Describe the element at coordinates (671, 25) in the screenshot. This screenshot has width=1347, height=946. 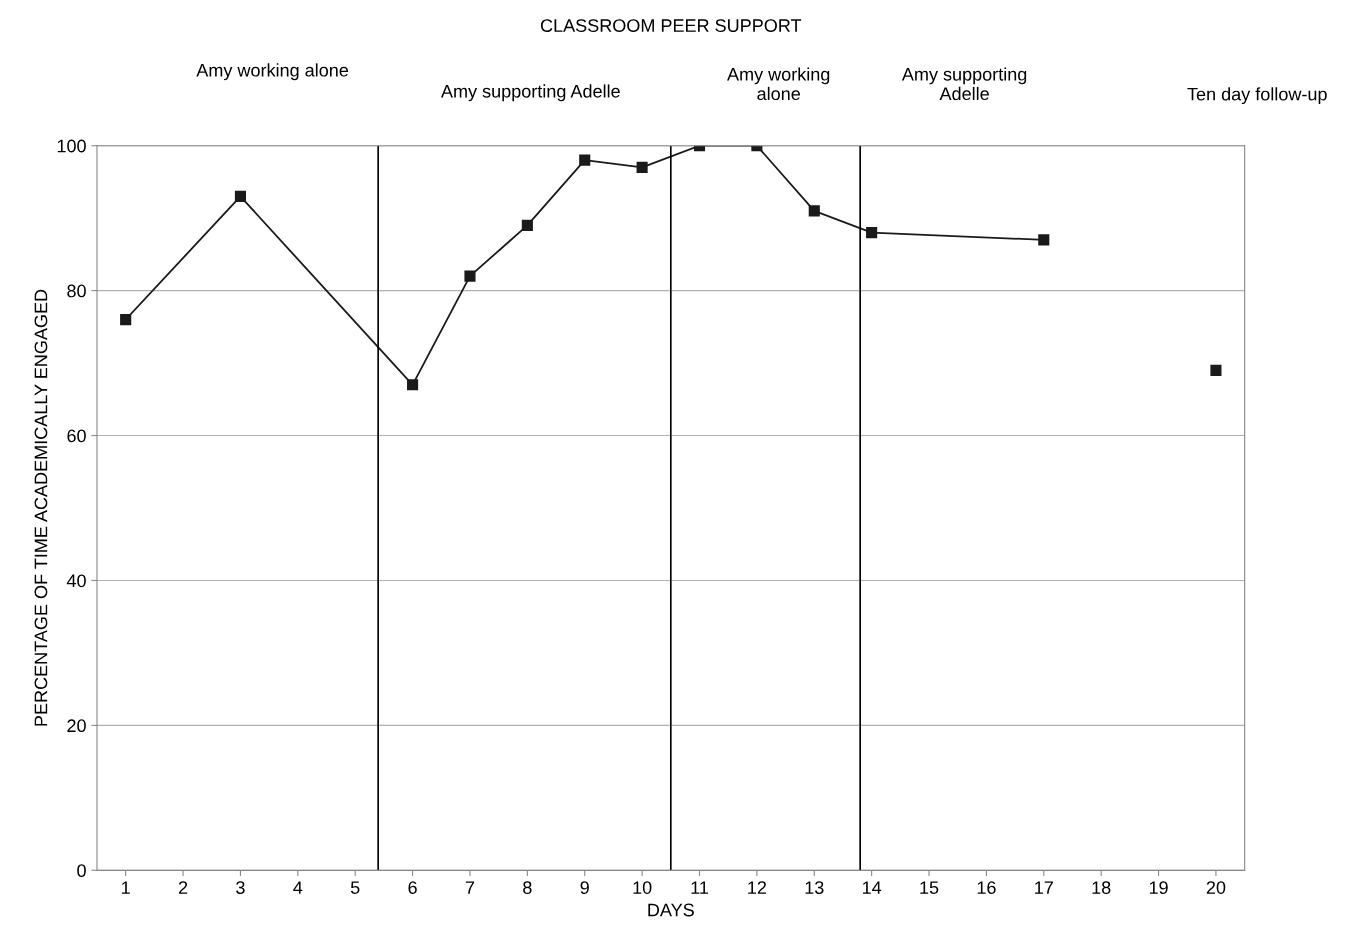
I see `chart-title: CLASSROOM PEER SUPPORT` at that location.